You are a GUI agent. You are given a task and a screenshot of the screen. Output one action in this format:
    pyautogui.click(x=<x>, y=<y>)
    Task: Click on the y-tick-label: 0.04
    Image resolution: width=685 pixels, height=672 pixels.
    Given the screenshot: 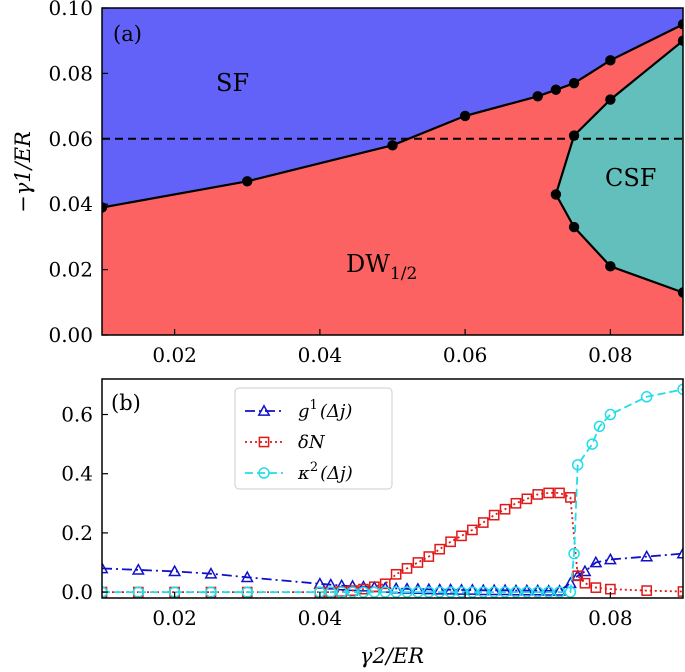 What is the action you would take?
    pyautogui.click(x=70, y=204)
    